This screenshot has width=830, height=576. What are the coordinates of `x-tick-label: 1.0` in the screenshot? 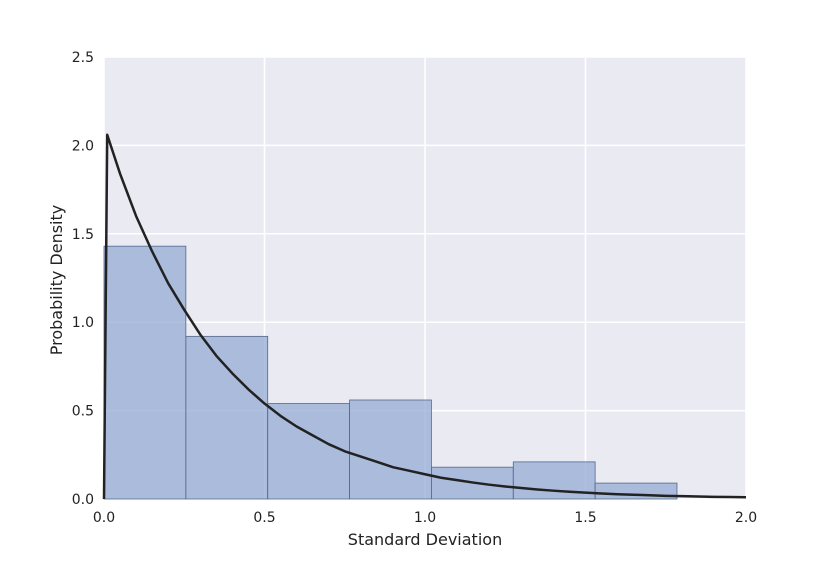 It's located at (425, 518).